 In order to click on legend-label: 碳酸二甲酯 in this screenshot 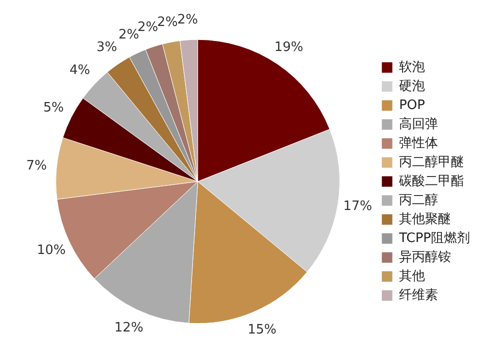, I will do `click(431, 181)`.